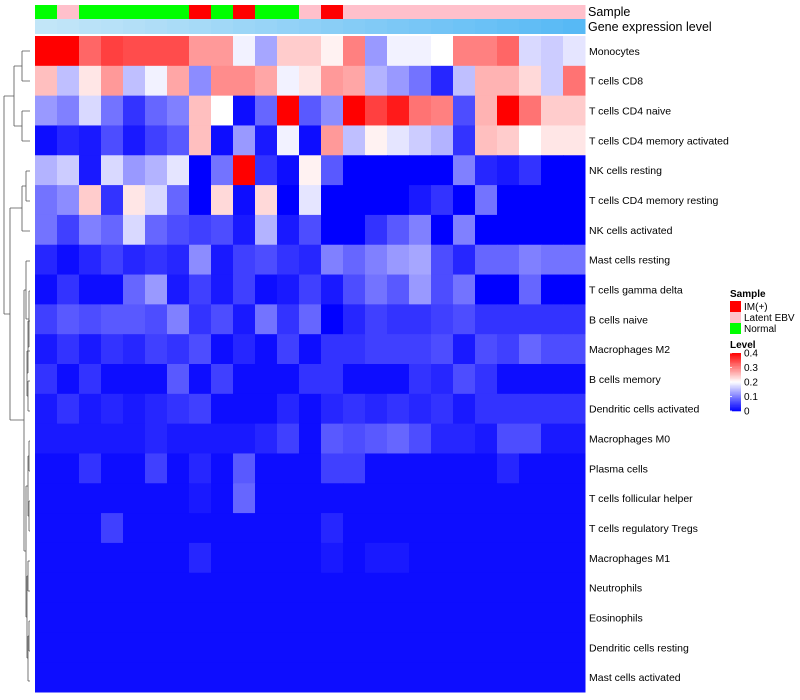 Image resolution: width=800 pixels, height=700 pixels. Describe the element at coordinates (615, 589) in the screenshot. I see `row-label: Neutrophils` at that location.